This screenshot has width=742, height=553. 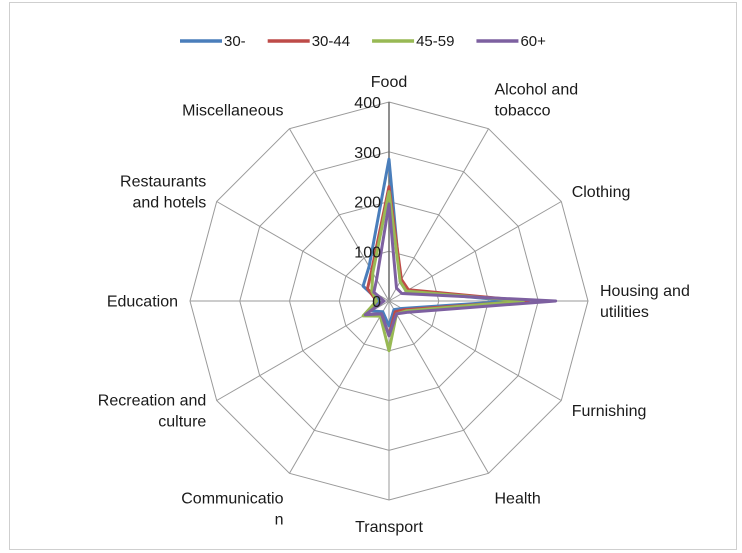 What do you see at coordinates (367, 252) in the screenshot?
I see `tick-label-100: 100` at bounding box center [367, 252].